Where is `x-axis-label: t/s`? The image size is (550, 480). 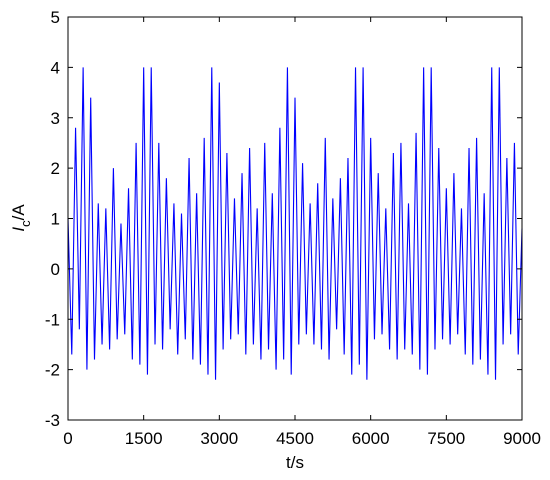
x-axis-label: t/s is located at coordinates (295, 462).